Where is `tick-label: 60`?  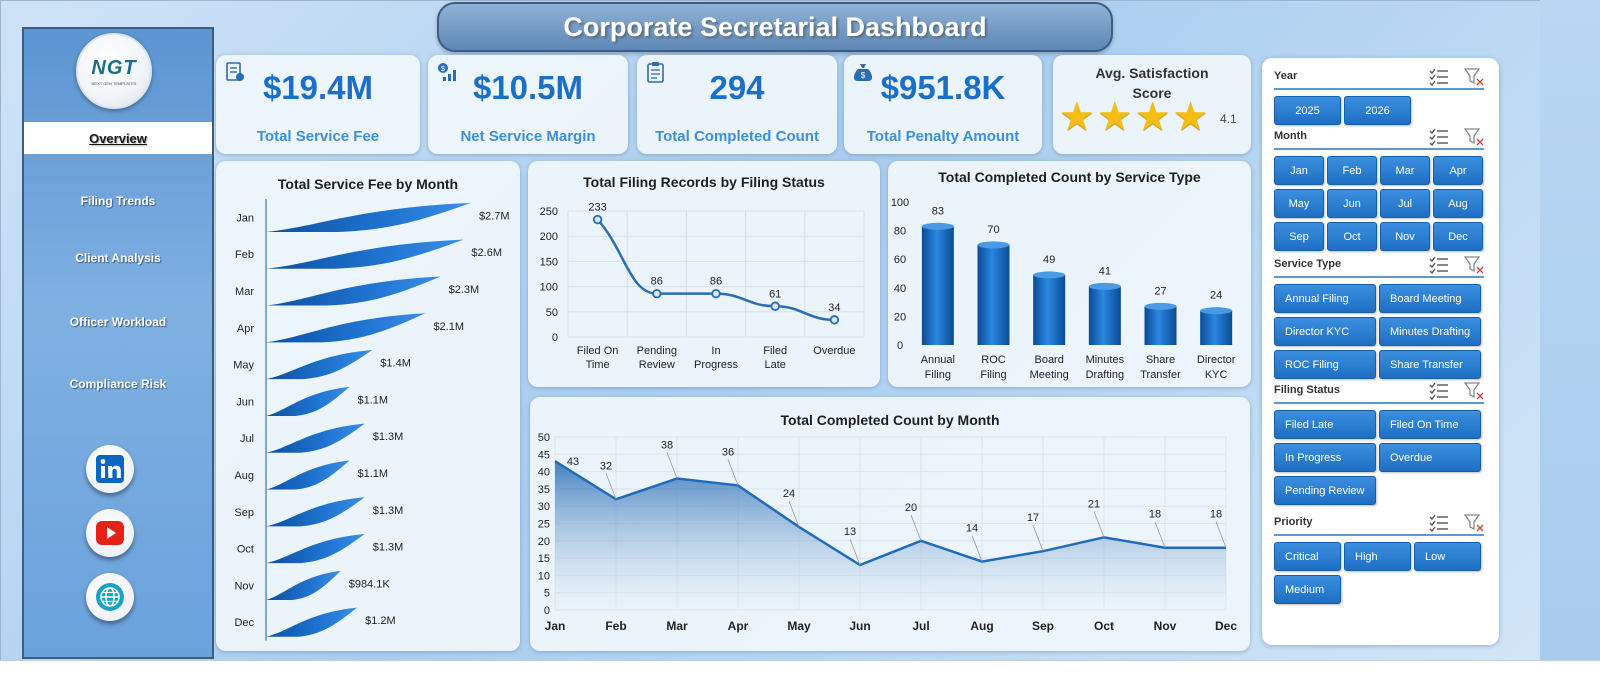 tick-label: 60 is located at coordinates (900, 260).